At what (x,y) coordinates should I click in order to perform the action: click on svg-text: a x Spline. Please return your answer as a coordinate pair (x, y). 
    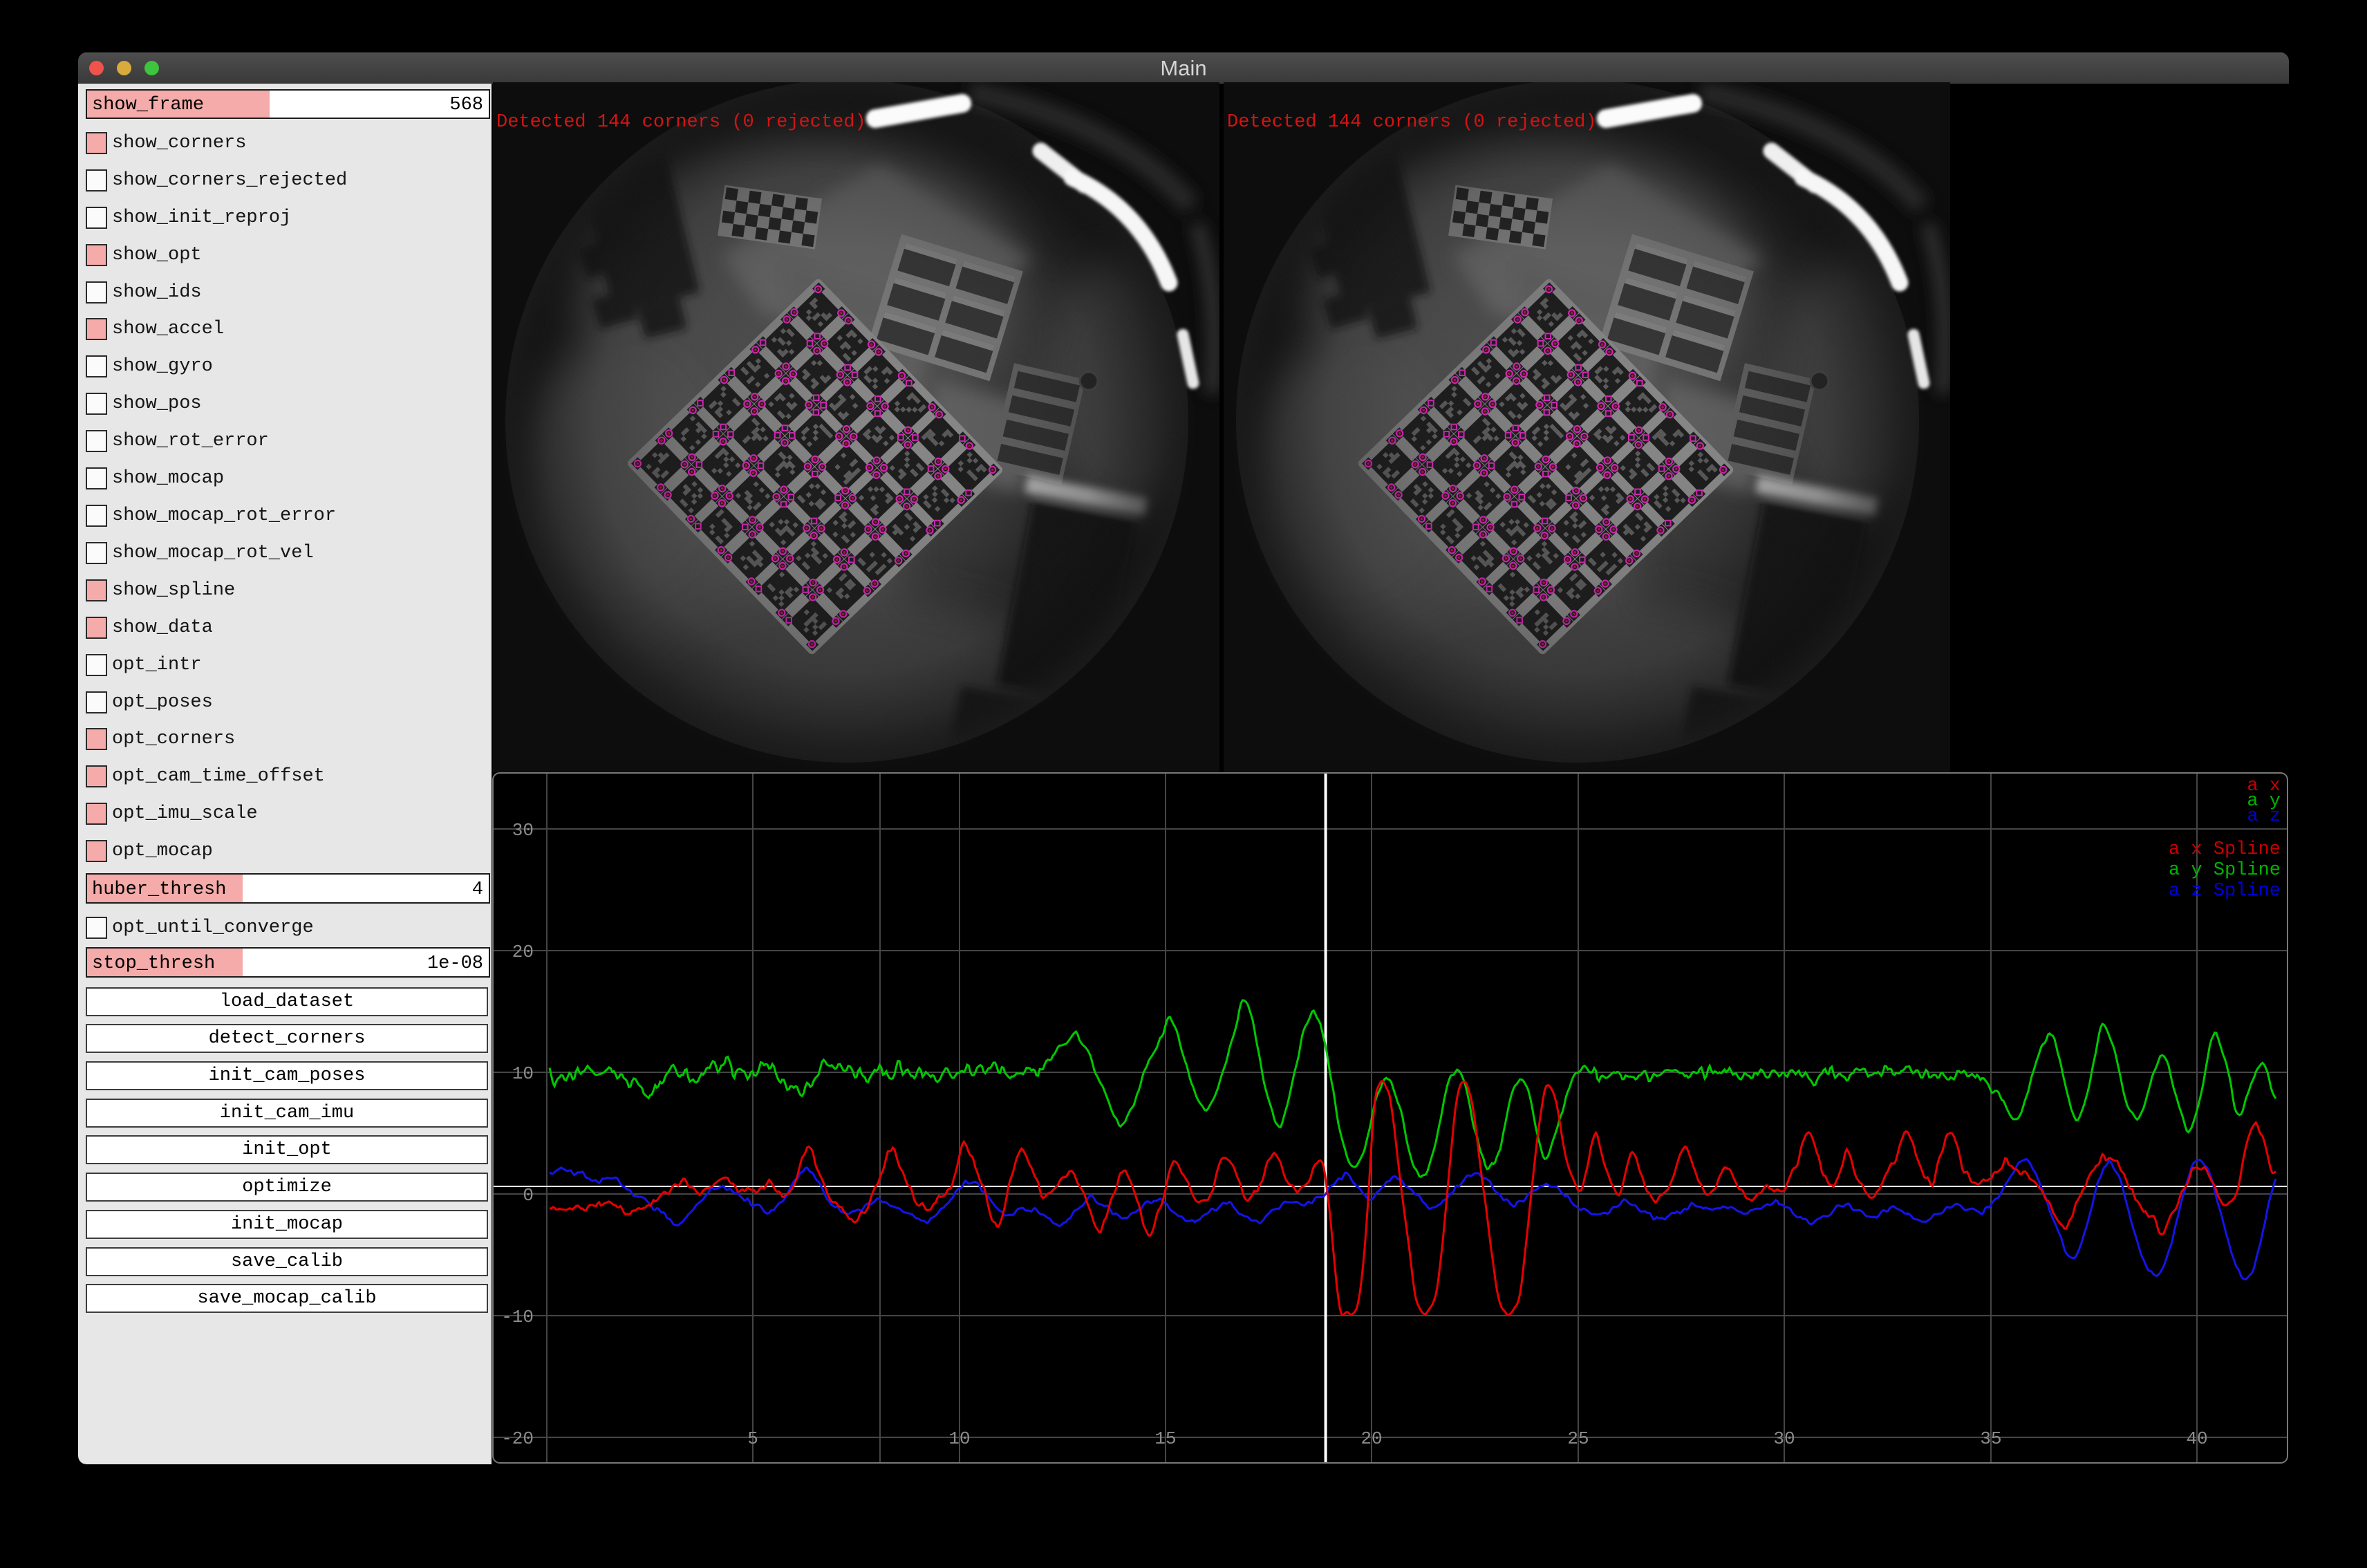
    Looking at the image, I should click on (2225, 849).